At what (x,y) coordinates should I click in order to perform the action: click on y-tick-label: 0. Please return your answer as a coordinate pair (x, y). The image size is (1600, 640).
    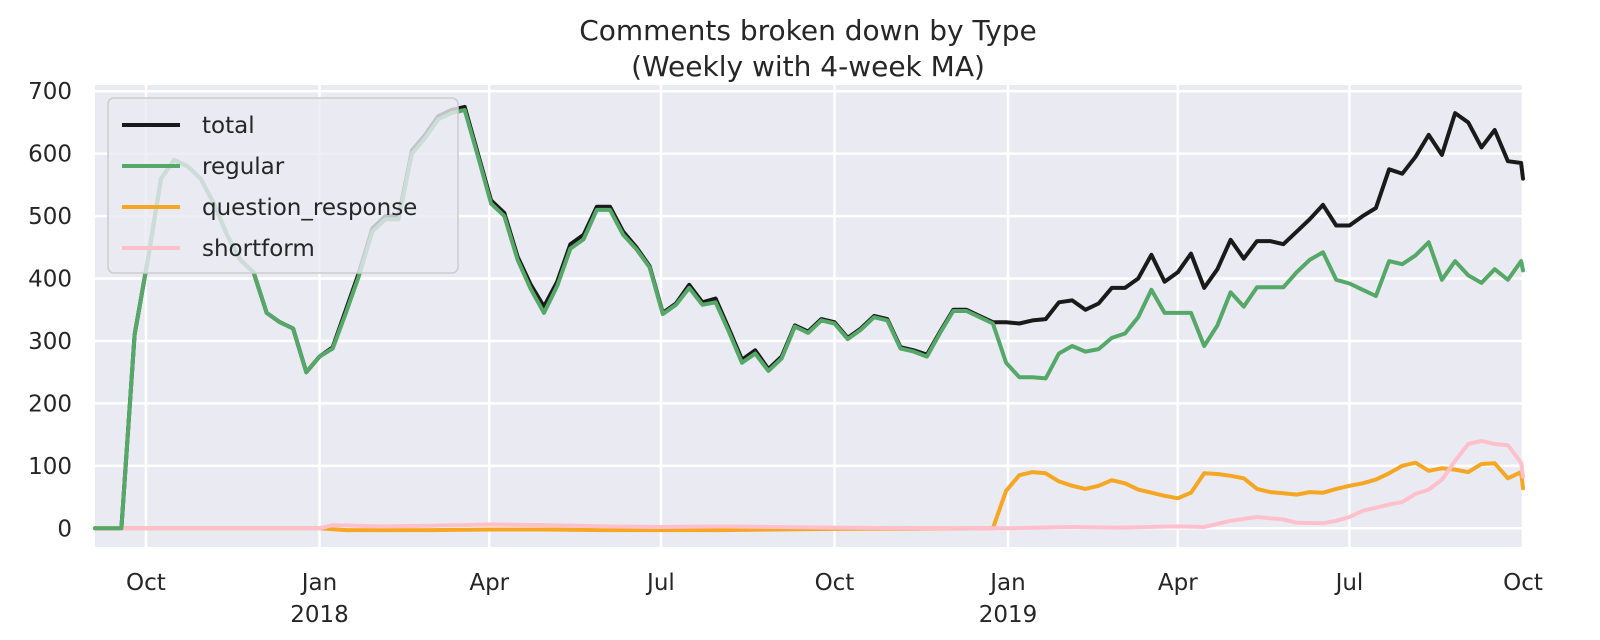
    Looking at the image, I should click on (64, 529).